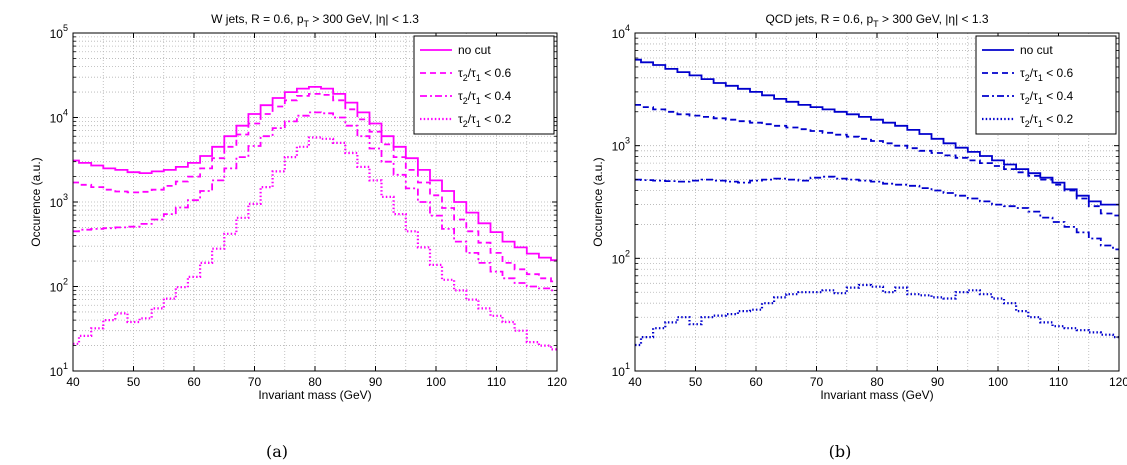 The width and height of the screenshot is (1127, 465). What do you see at coordinates (59, 32) in the screenshot?
I see `y-tick-label: 10⁵` at bounding box center [59, 32].